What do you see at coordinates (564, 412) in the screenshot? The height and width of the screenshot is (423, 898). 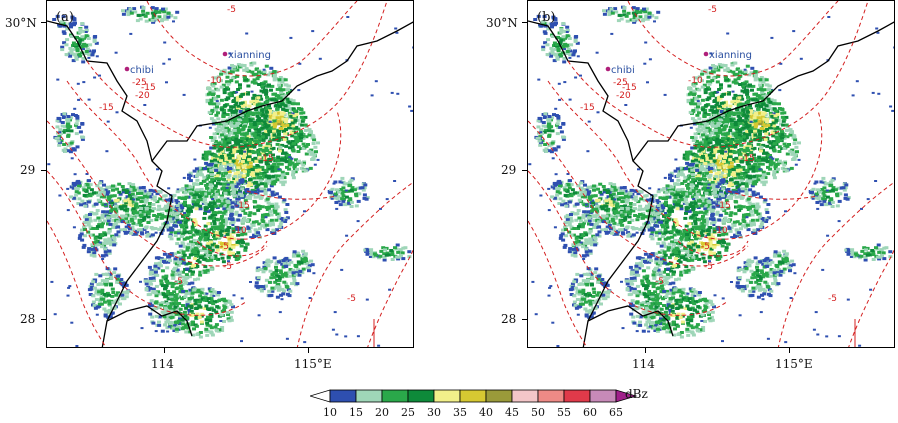 I see `colorbar-tick-label: 55` at bounding box center [564, 412].